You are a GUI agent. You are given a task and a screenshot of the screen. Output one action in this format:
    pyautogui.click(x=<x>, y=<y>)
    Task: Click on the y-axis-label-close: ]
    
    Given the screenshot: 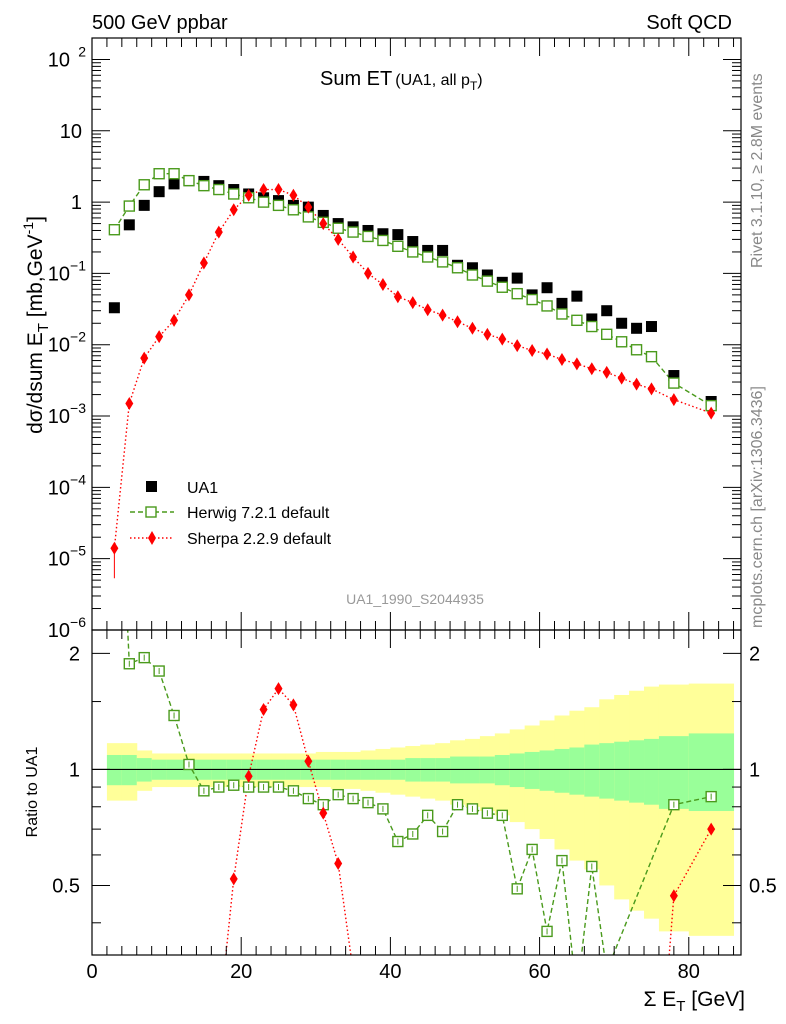 What is the action you would take?
    pyautogui.click(x=35, y=219)
    